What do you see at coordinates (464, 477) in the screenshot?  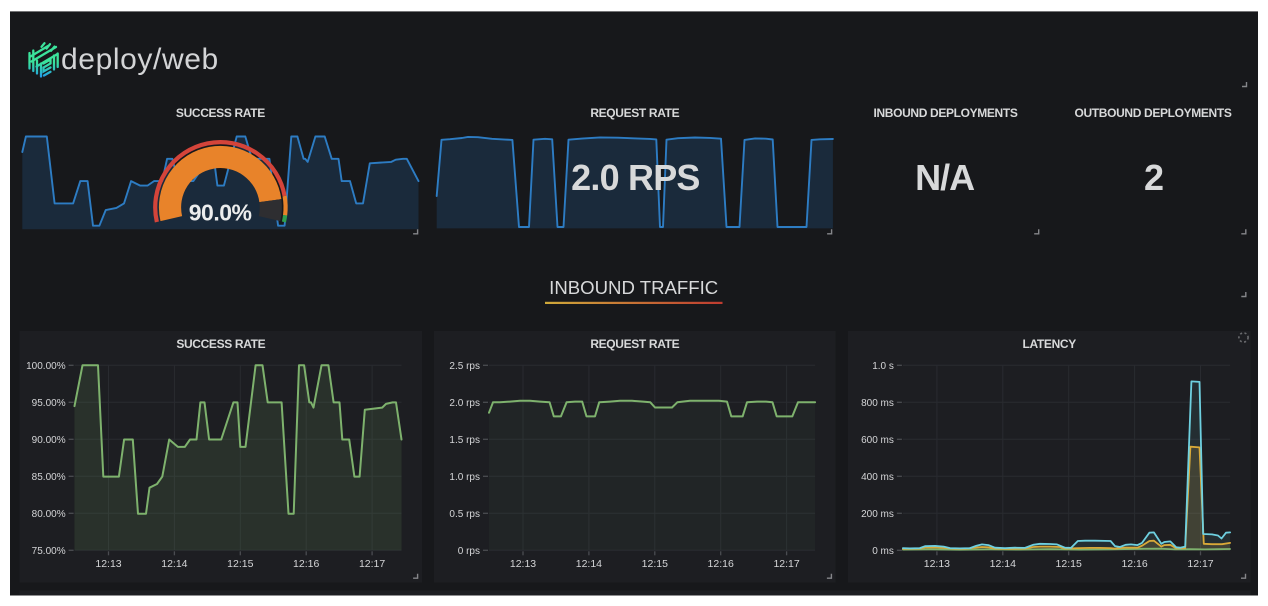 I see `svg-text: 1.0 rps` at bounding box center [464, 477].